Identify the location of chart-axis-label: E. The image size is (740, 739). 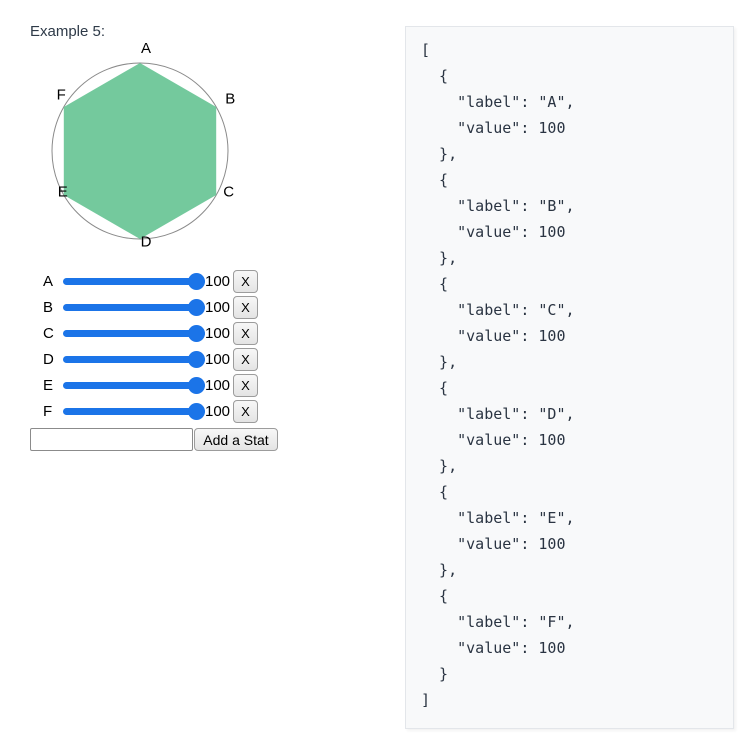
(63, 192).